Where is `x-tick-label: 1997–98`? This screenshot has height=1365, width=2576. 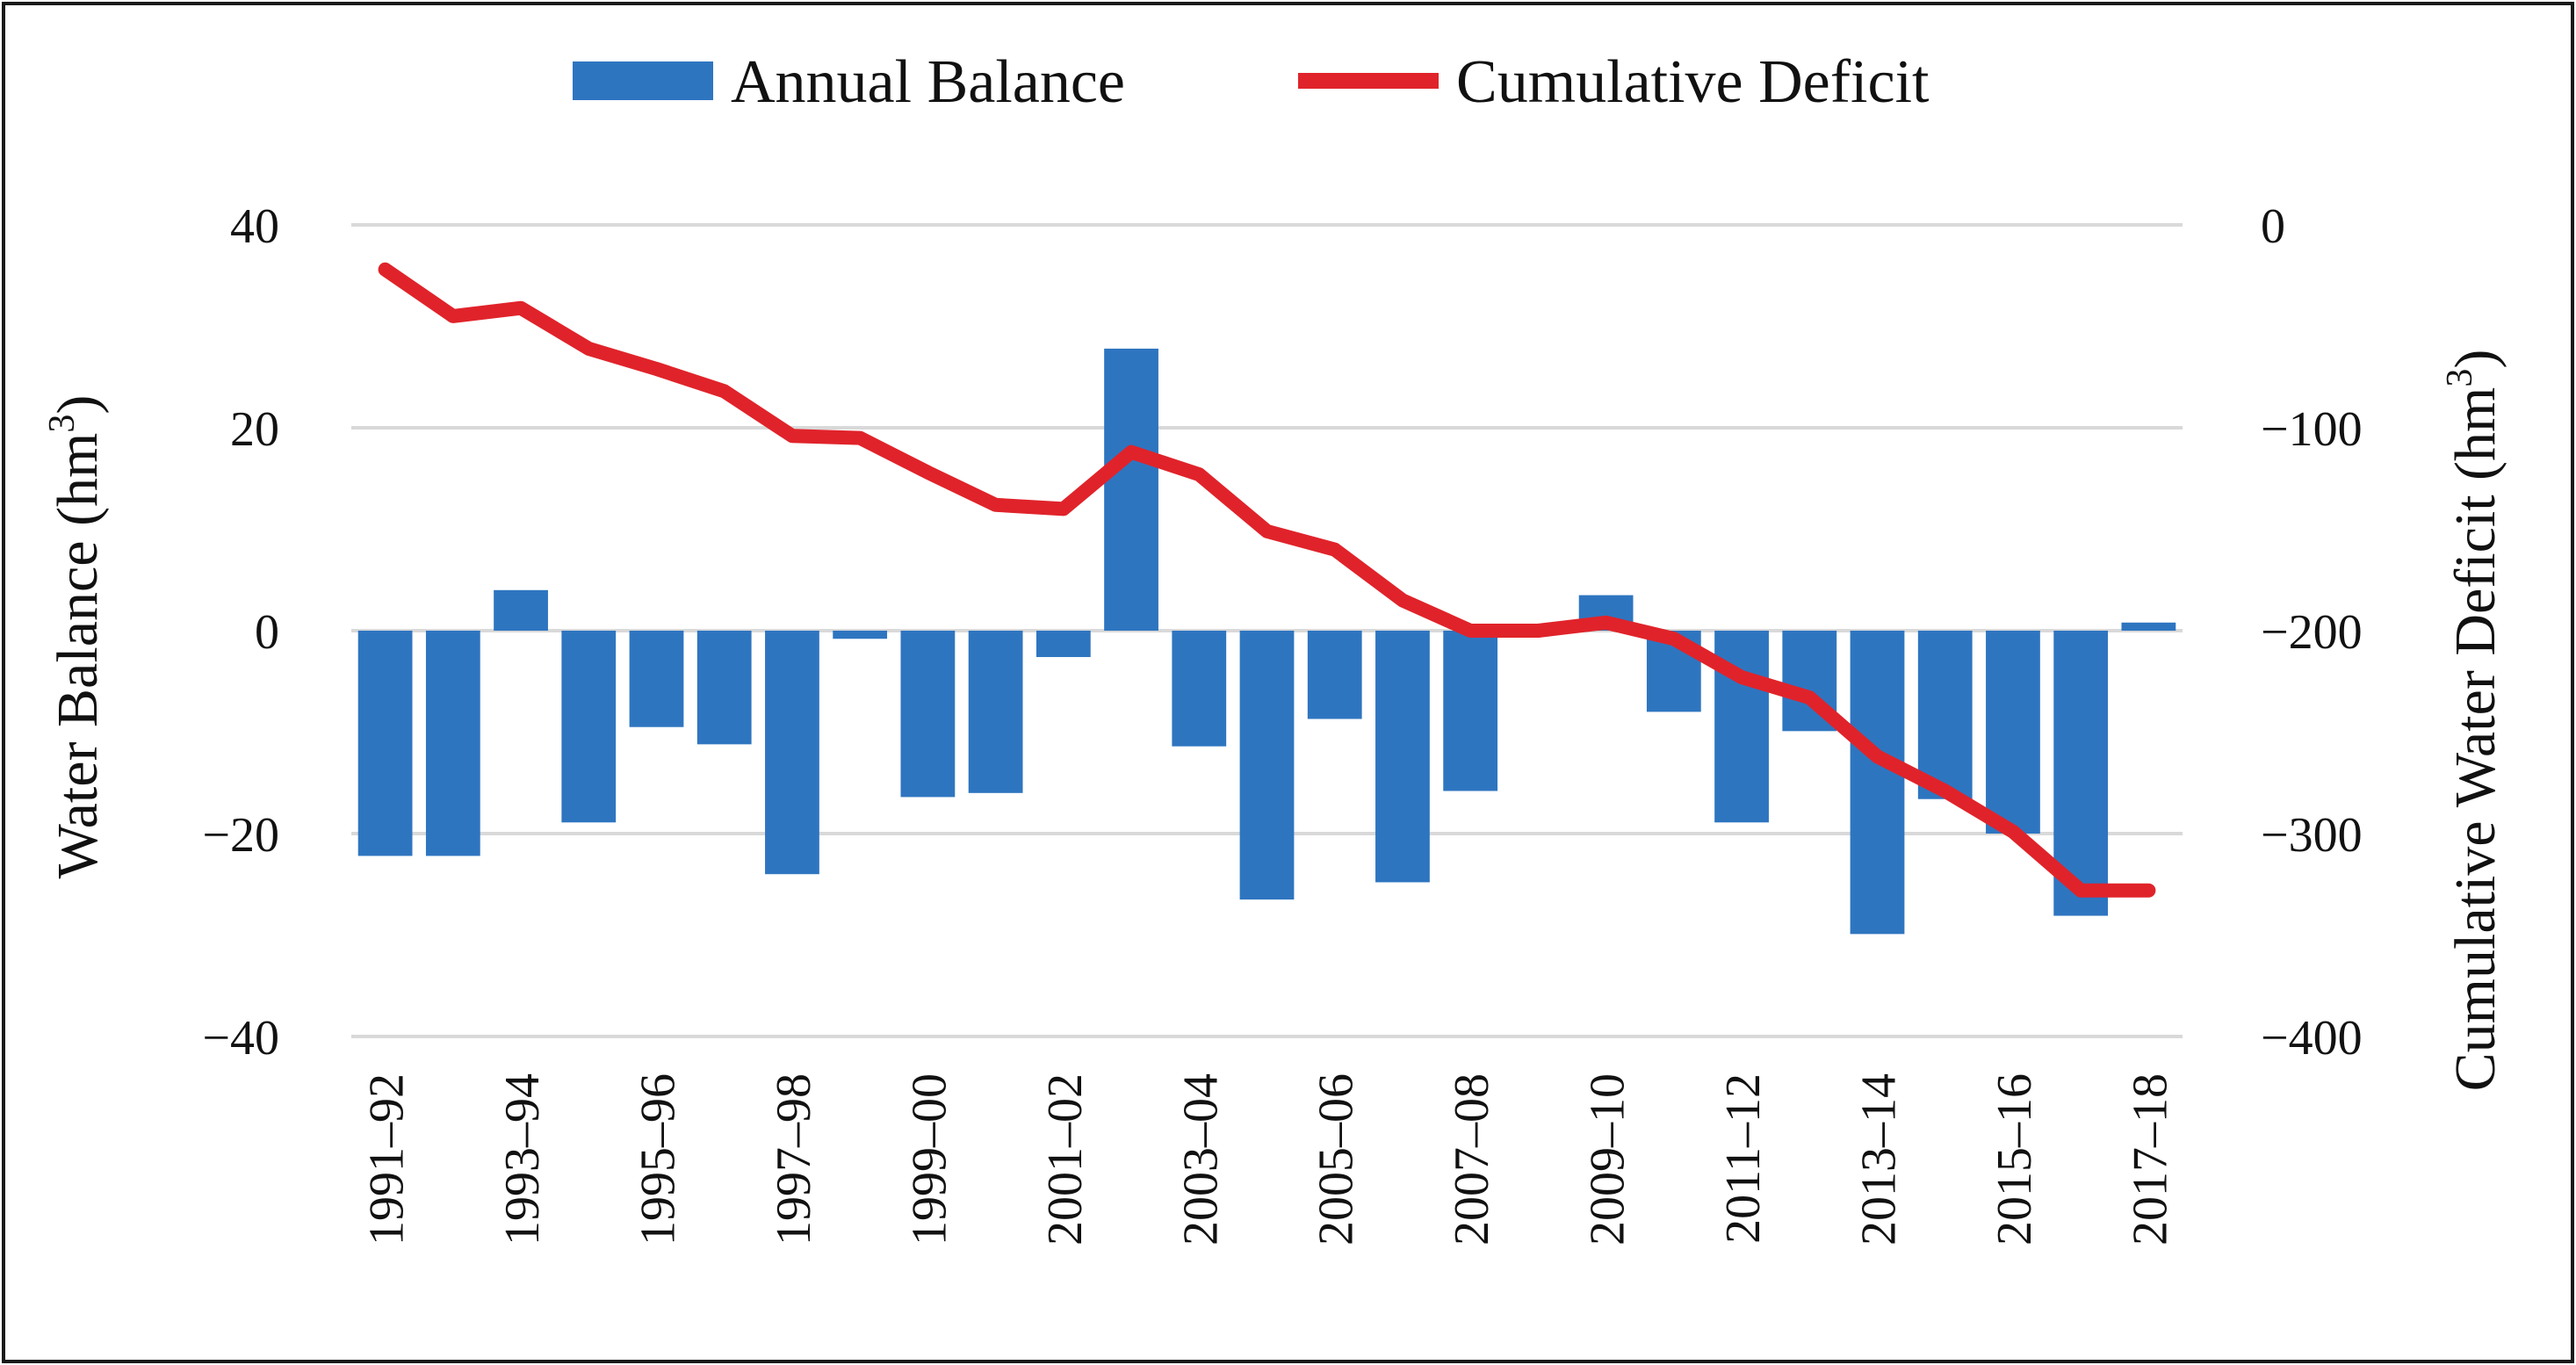
x-tick-label: 1997–98 is located at coordinates (794, 1159).